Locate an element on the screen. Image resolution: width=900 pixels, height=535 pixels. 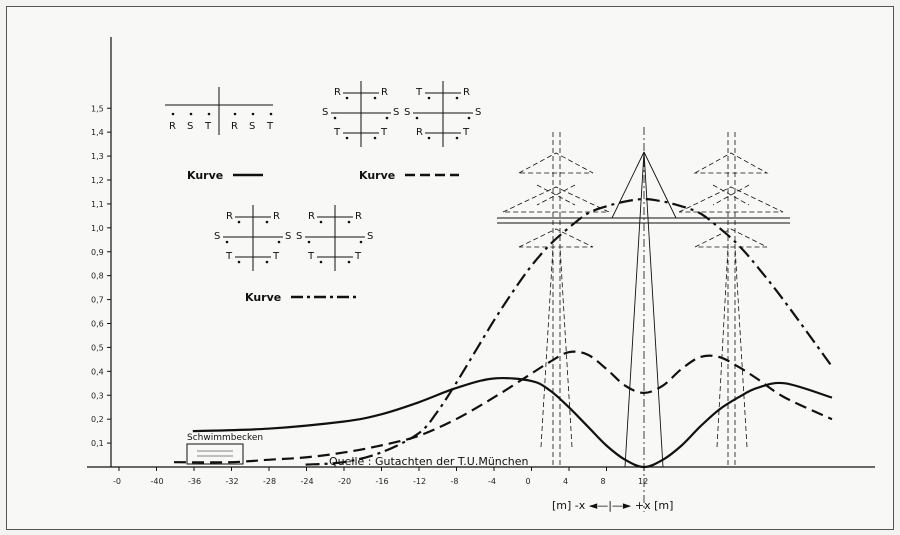
x-tick-label: -16 is located at coordinates (382, 481).